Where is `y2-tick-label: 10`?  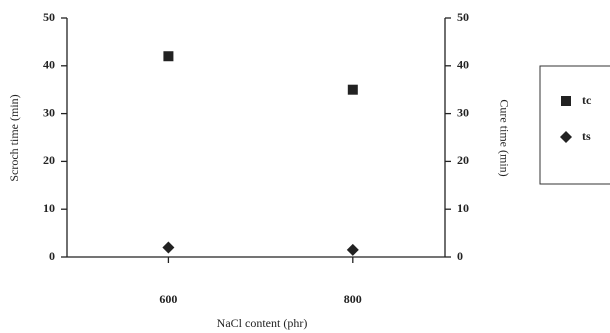
y2-tick-label: 10 is located at coordinates (463, 208).